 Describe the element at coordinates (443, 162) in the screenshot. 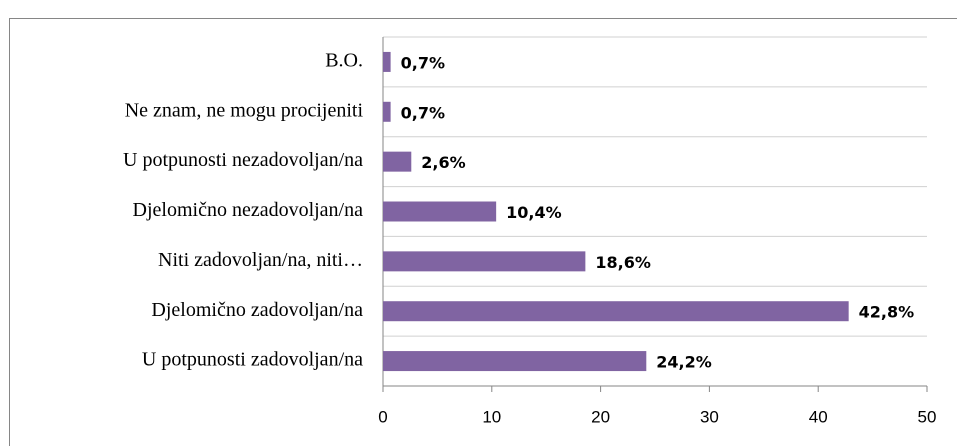

I see `value-label: 2,6%` at that location.